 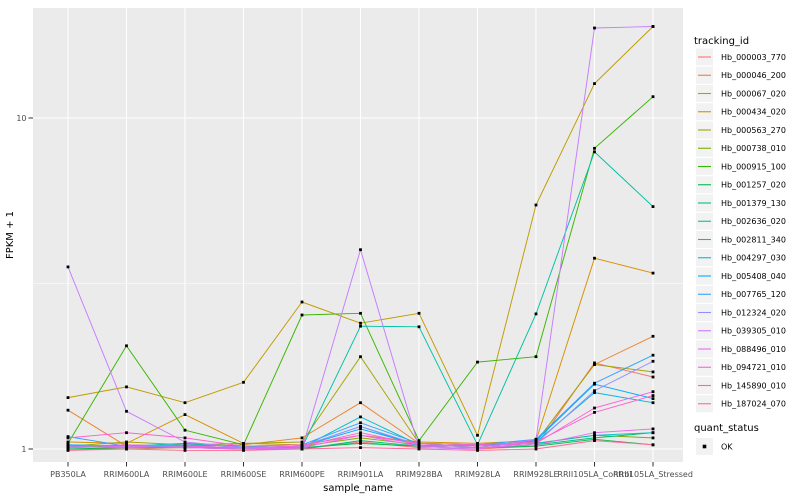 What do you see at coordinates (726, 428) in the screenshot?
I see `legend-title-quant-status: quant_status` at bounding box center [726, 428].